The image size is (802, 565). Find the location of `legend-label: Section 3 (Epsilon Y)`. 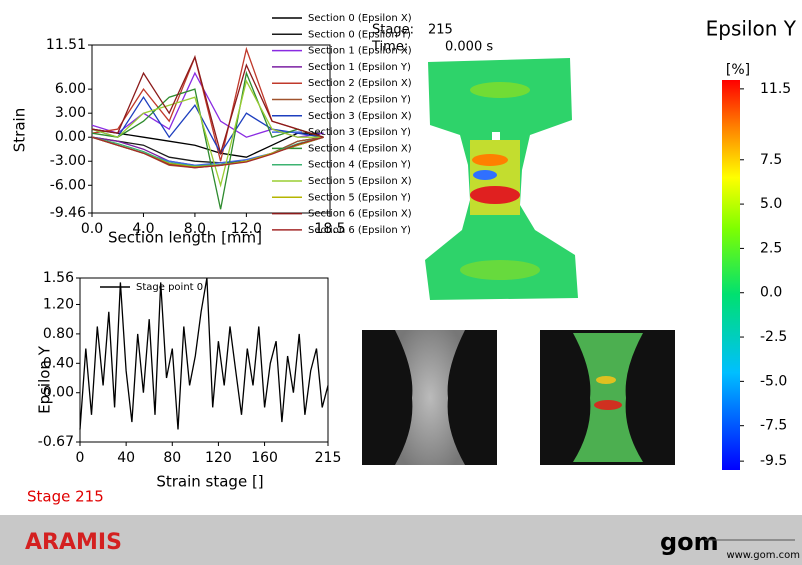

legend-label: Section 3 (Epsilon Y) is located at coordinates (359, 132).